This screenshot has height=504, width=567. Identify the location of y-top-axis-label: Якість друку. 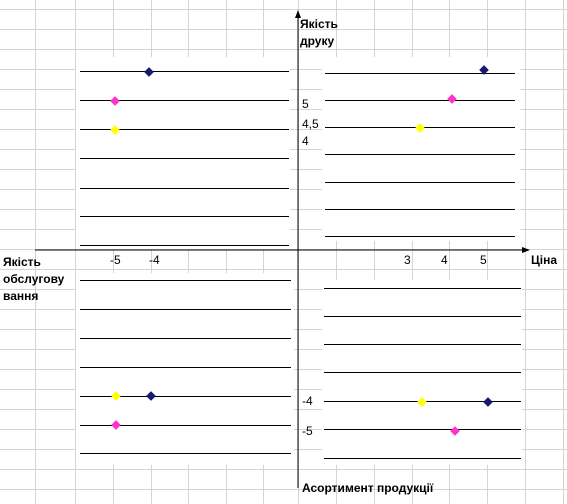
(319, 32).